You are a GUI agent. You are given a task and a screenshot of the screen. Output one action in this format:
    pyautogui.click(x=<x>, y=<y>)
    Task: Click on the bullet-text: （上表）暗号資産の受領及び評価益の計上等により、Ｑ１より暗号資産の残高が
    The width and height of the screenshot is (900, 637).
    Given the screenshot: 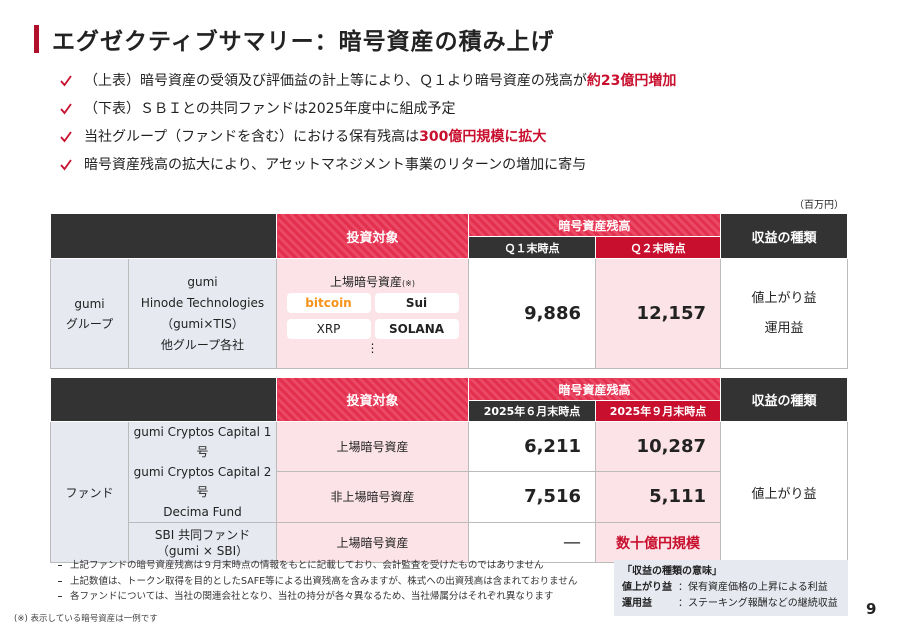 What is the action you would take?
    pyautogui.click(x=335, y=81)
    